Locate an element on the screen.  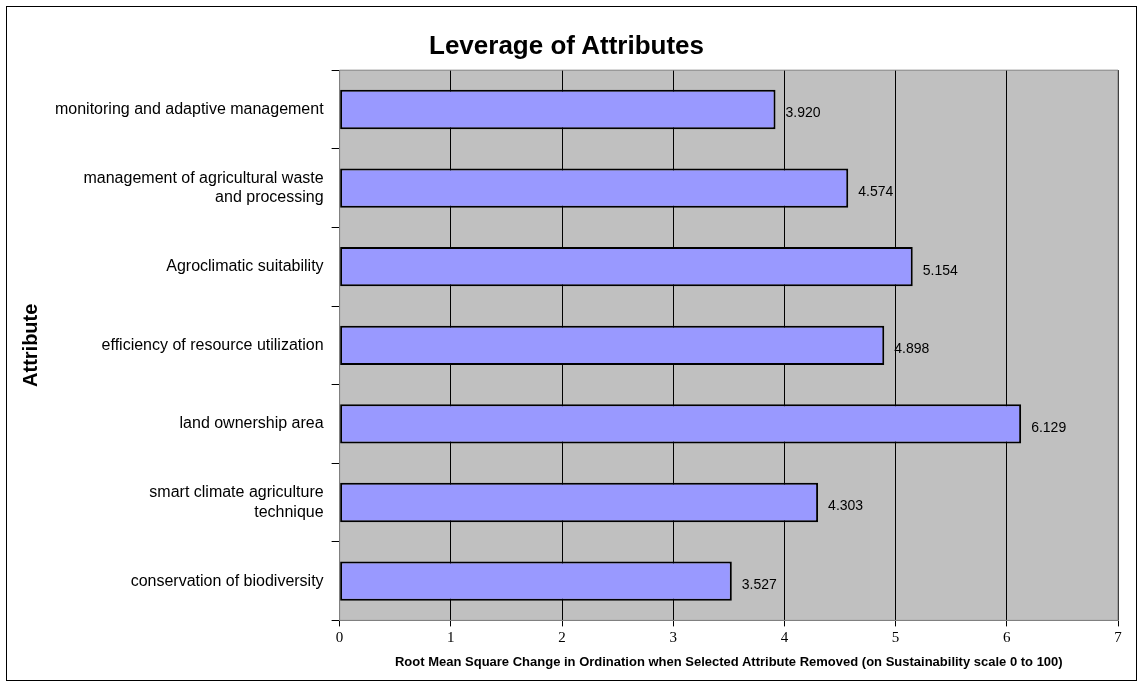
data-label: 4.574 is located at coordinates (876, 190).